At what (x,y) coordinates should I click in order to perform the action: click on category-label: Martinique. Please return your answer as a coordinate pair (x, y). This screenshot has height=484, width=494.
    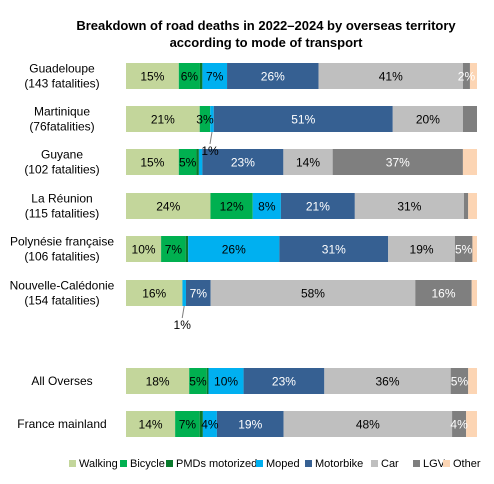
    Looking at the image, I should click on (62, 112).